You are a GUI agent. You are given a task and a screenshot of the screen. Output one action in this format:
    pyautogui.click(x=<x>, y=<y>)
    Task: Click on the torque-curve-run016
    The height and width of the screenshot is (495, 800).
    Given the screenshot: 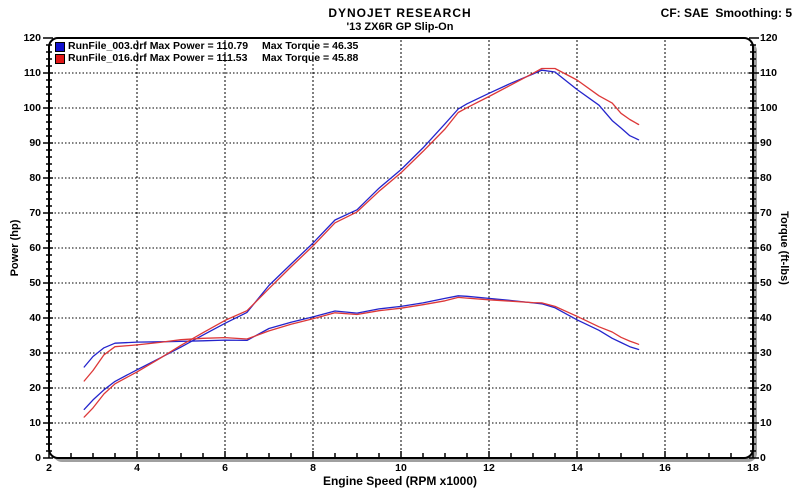 What is the action you would take?
    pyautogui.click(x=361, y=339)
    